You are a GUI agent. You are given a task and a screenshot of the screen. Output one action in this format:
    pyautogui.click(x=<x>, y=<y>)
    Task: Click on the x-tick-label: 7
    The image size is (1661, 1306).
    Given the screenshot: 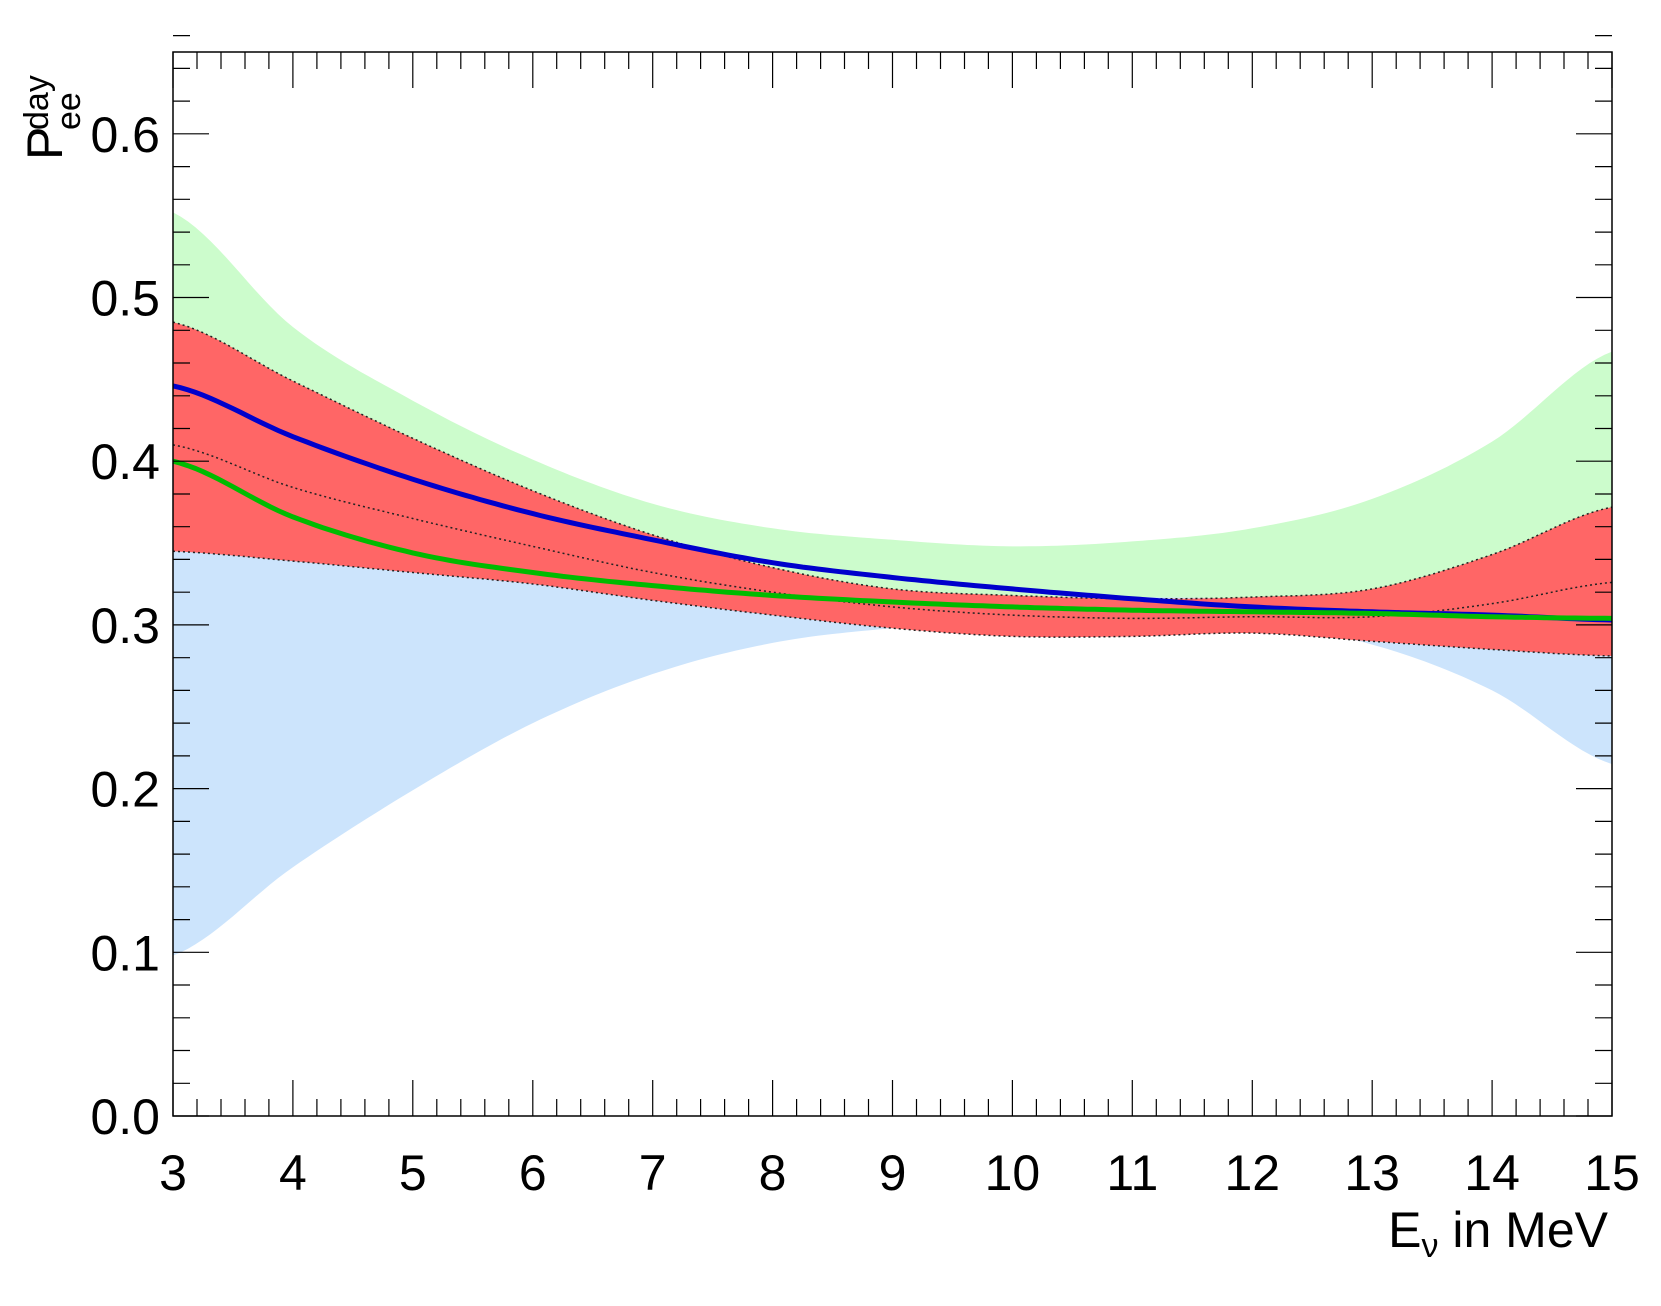 What is the action you would take?
    pyautogui.click(x=653, y=1173)
    